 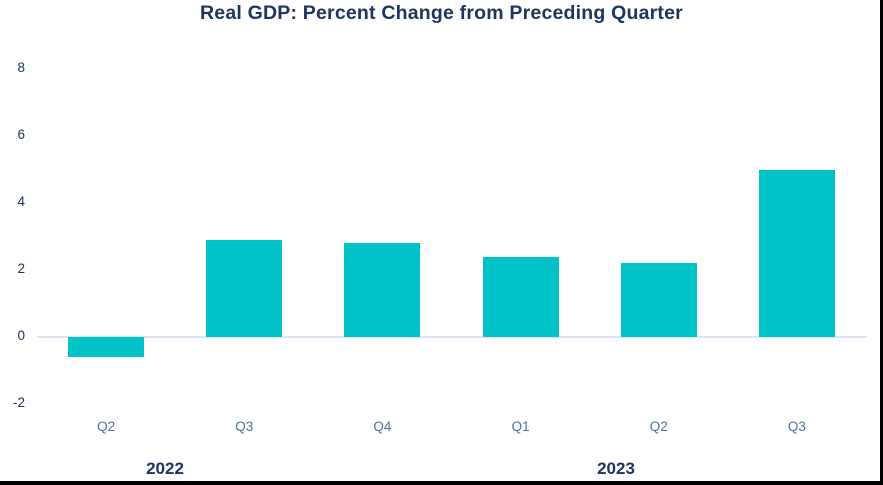 I want to click on y-tick-label: 8, so click(x=21, y=68).